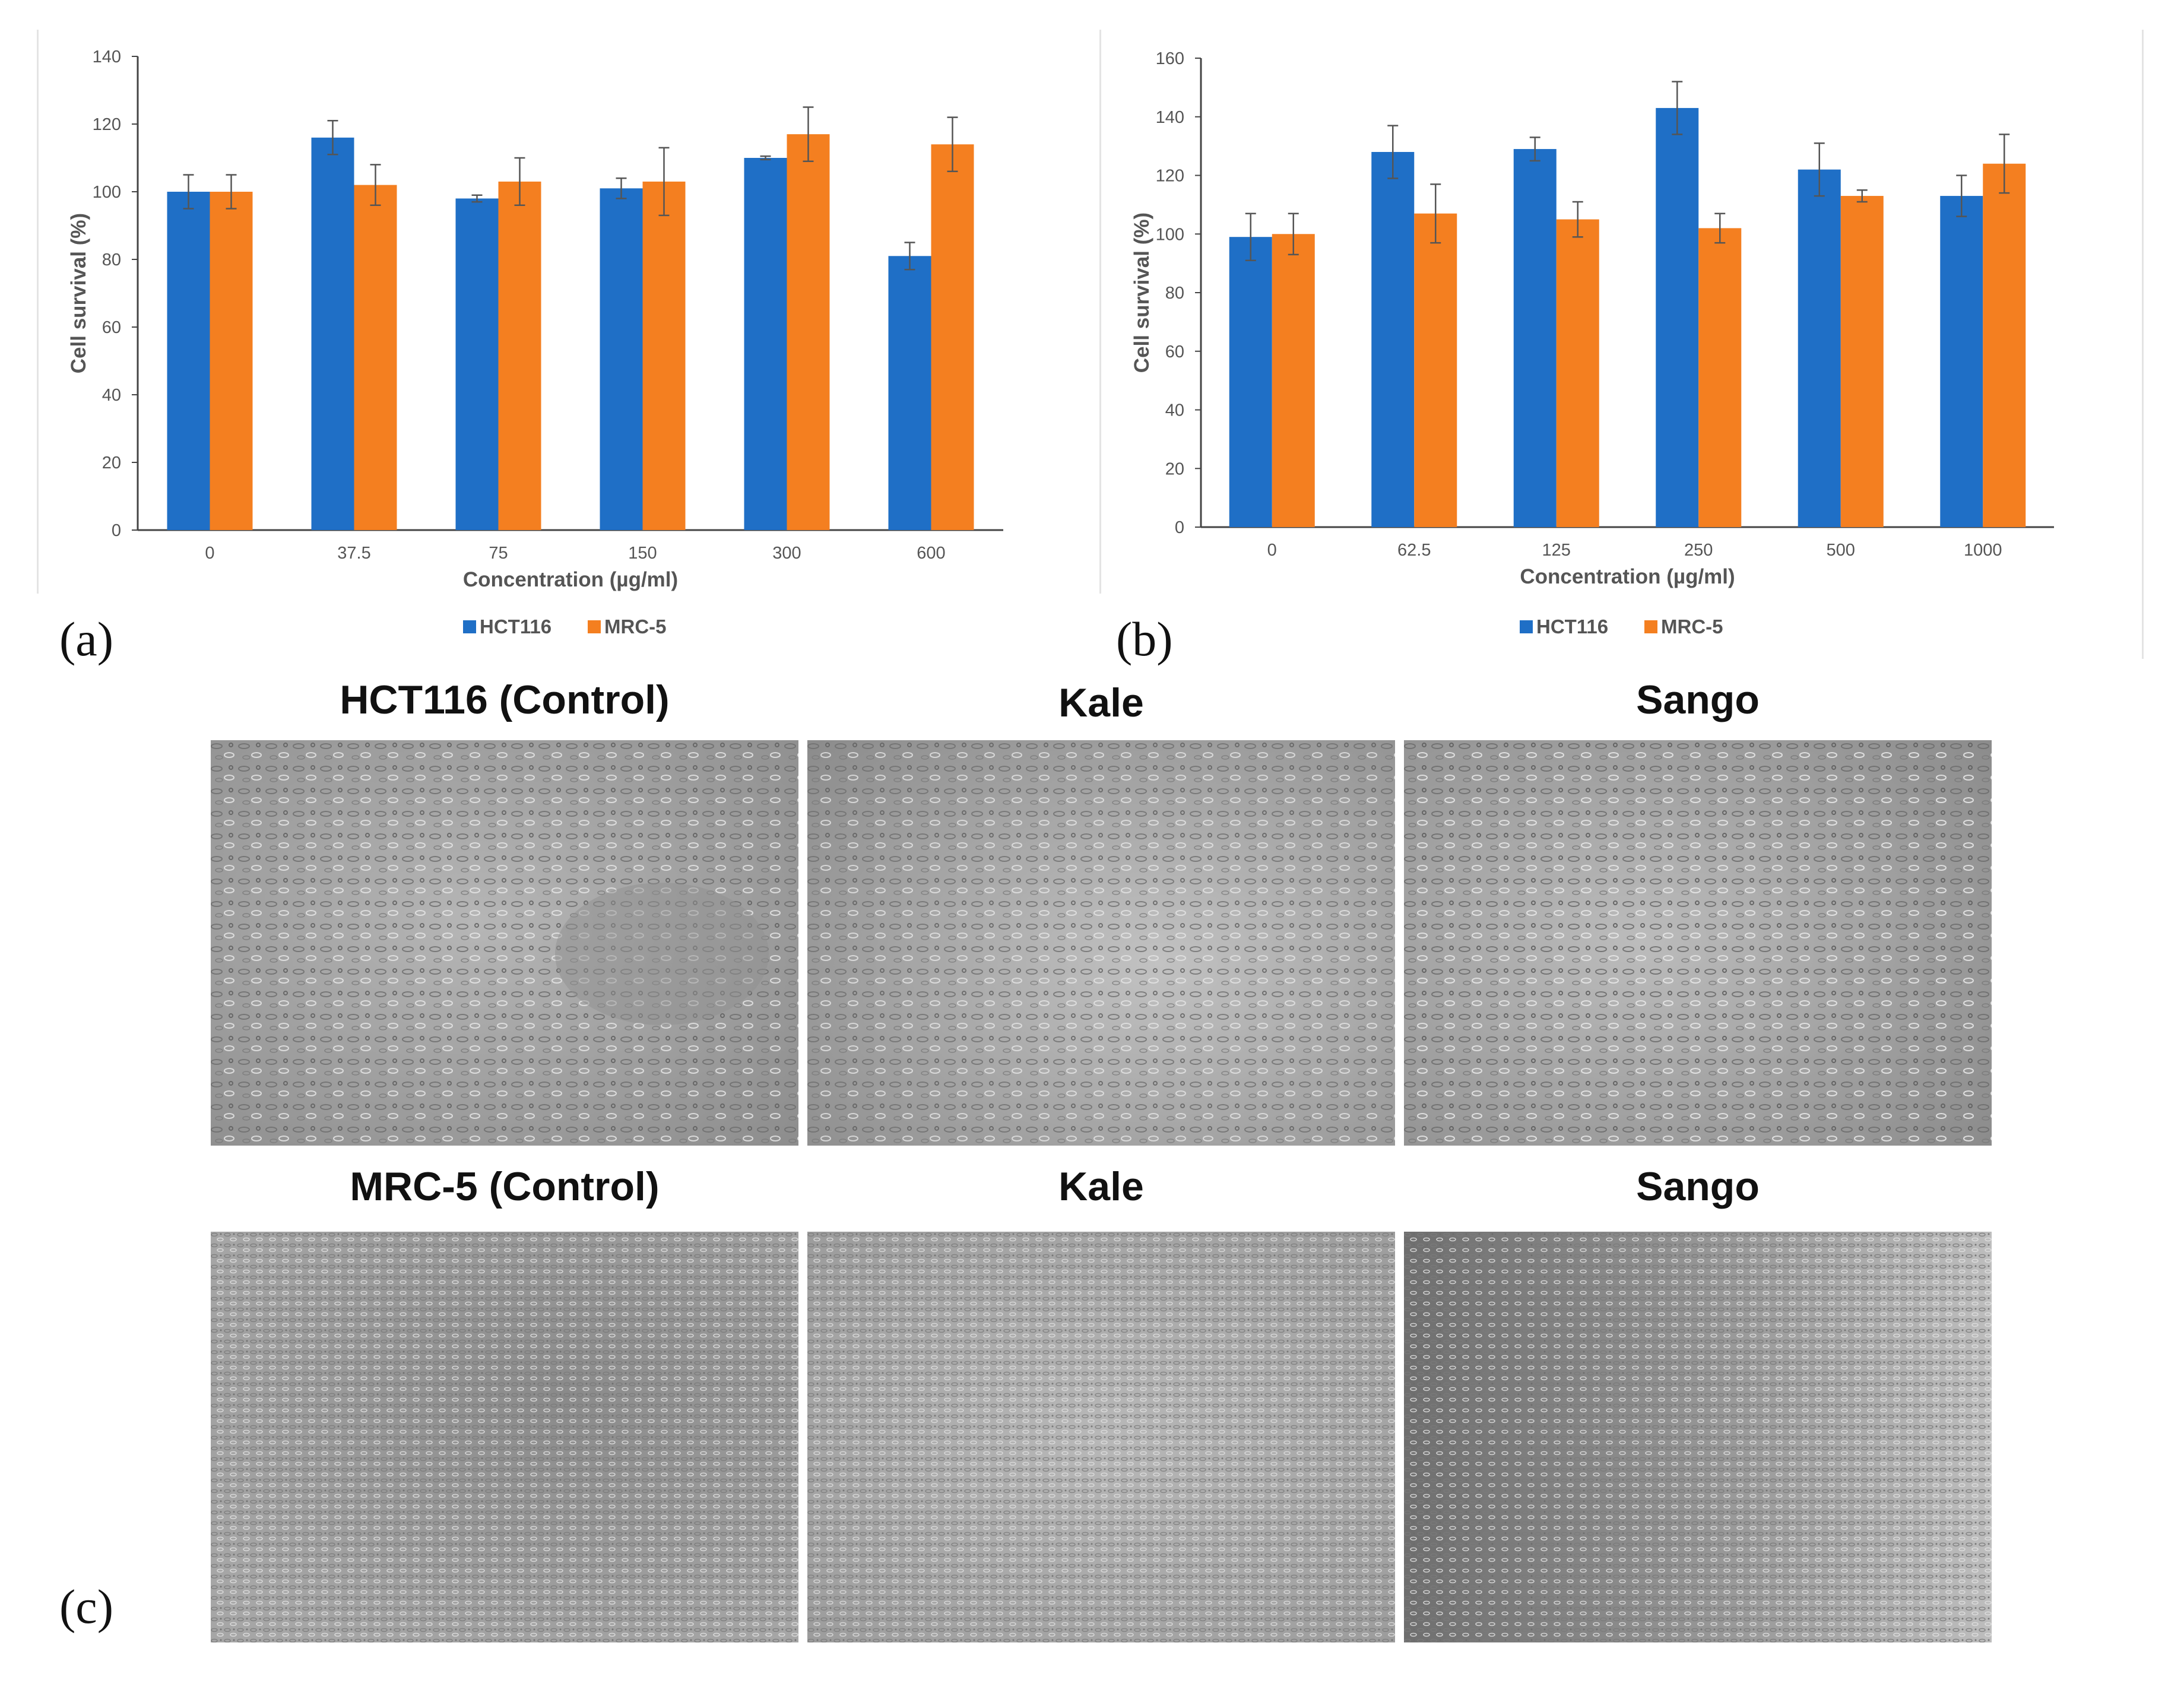 The image size is (2184, 1684). Describe the element at coordinates (1174, 410) in the screenshot. I see `chart-b-y-tick-label: 40` at that location.